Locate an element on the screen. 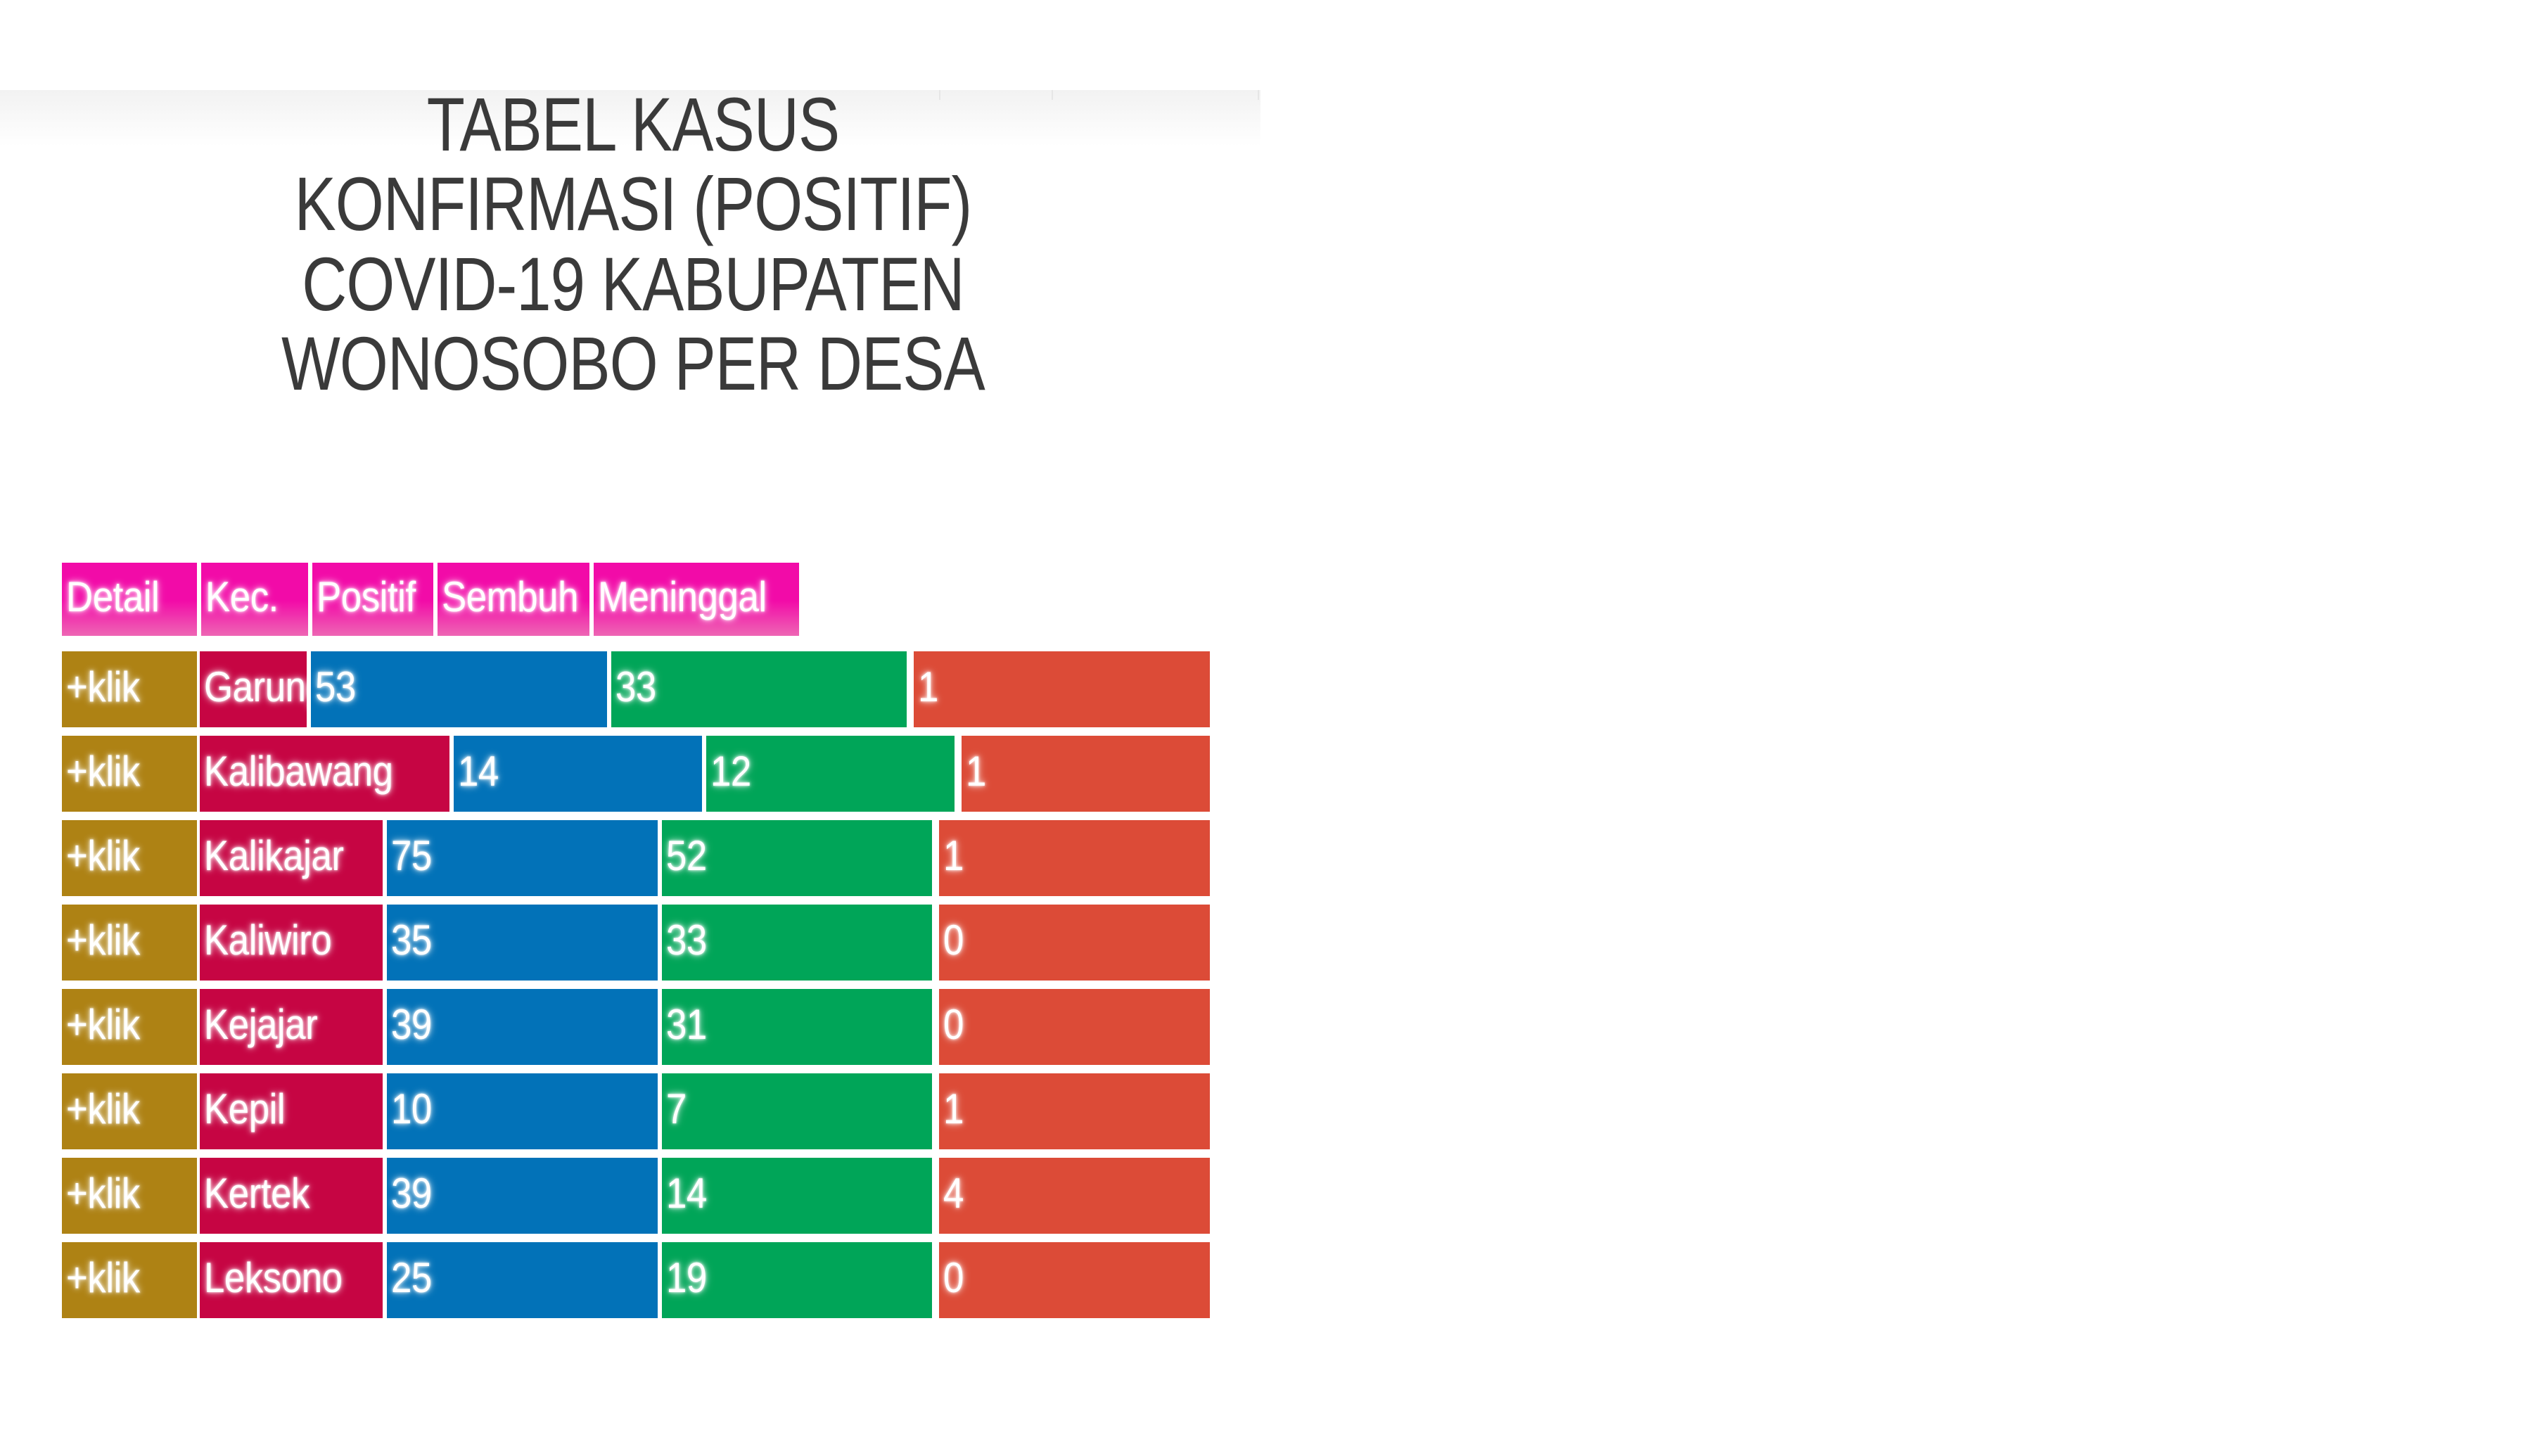 The height and width of the screenshot is (1456, 2521). kecamatan-cell: Kalikajar is located at coordinates (291, 858).